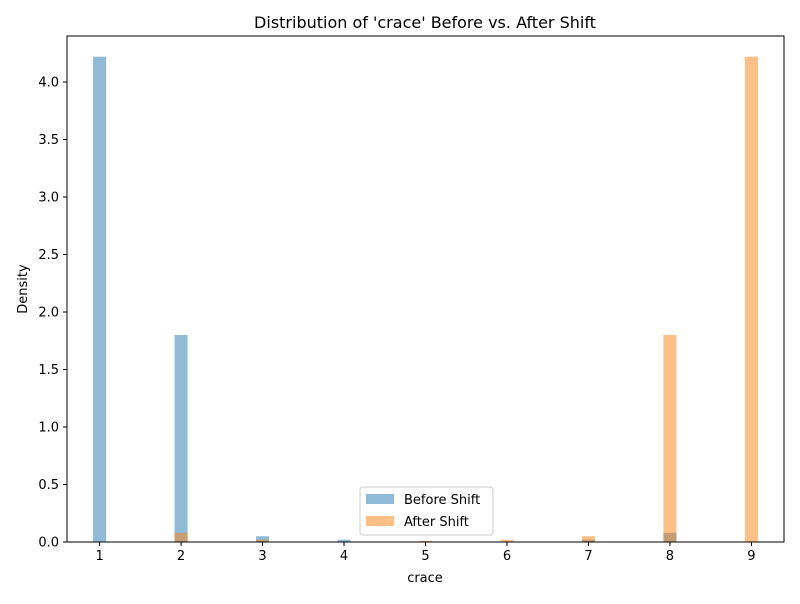 The width and height of the screenshot is (800, 604). Describe the element at coordinates (23, 289) in the screenshot. I see `y-axis-label: Density` at that location.